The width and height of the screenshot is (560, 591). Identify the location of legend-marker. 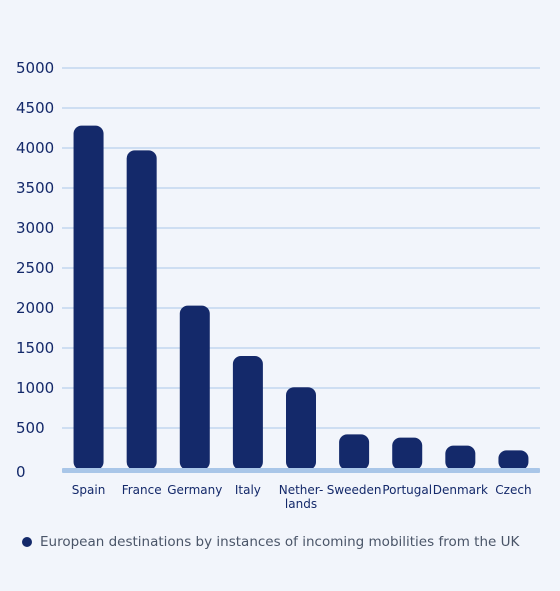
(27, 542).